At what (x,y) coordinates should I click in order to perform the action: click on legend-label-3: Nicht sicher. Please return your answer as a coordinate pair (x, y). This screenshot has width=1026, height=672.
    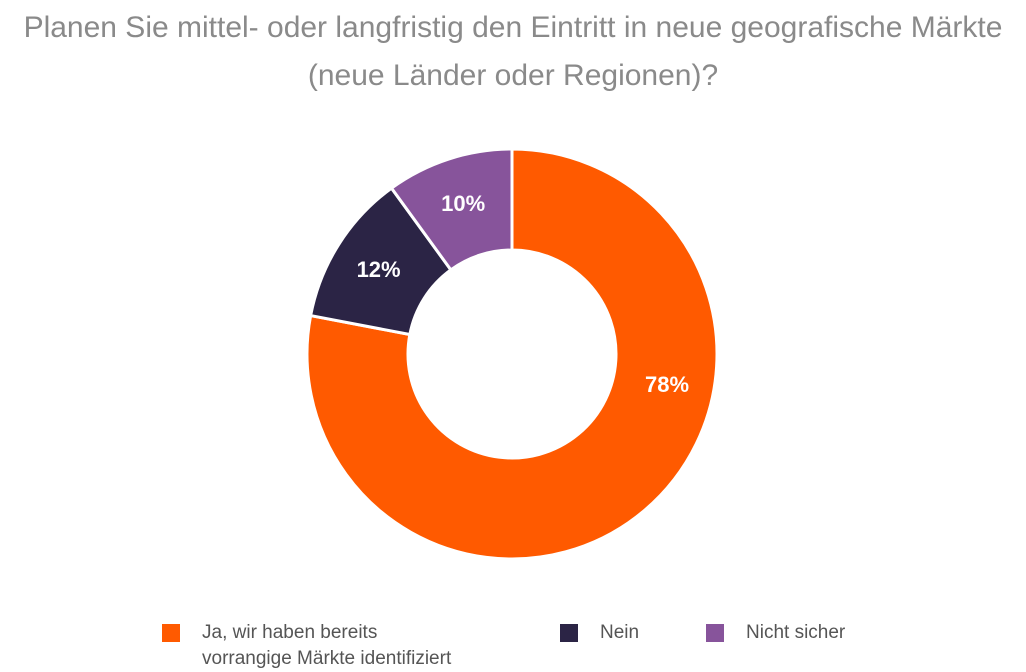
    Looking at the image, I should click on (795, 633).